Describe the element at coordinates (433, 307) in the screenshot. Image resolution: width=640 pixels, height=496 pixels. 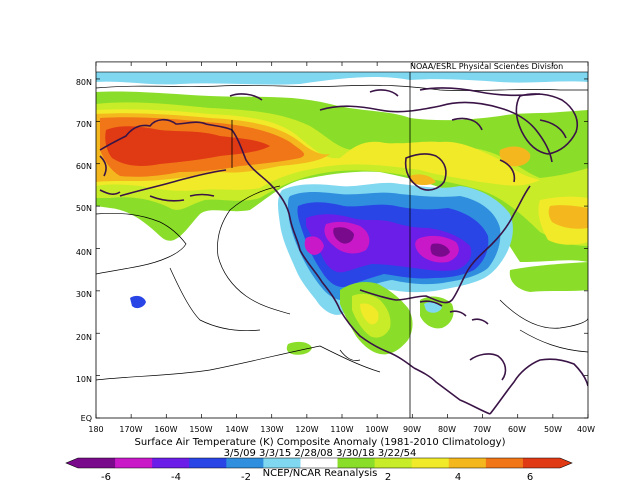
I see `neg-region-cuba` at that location.